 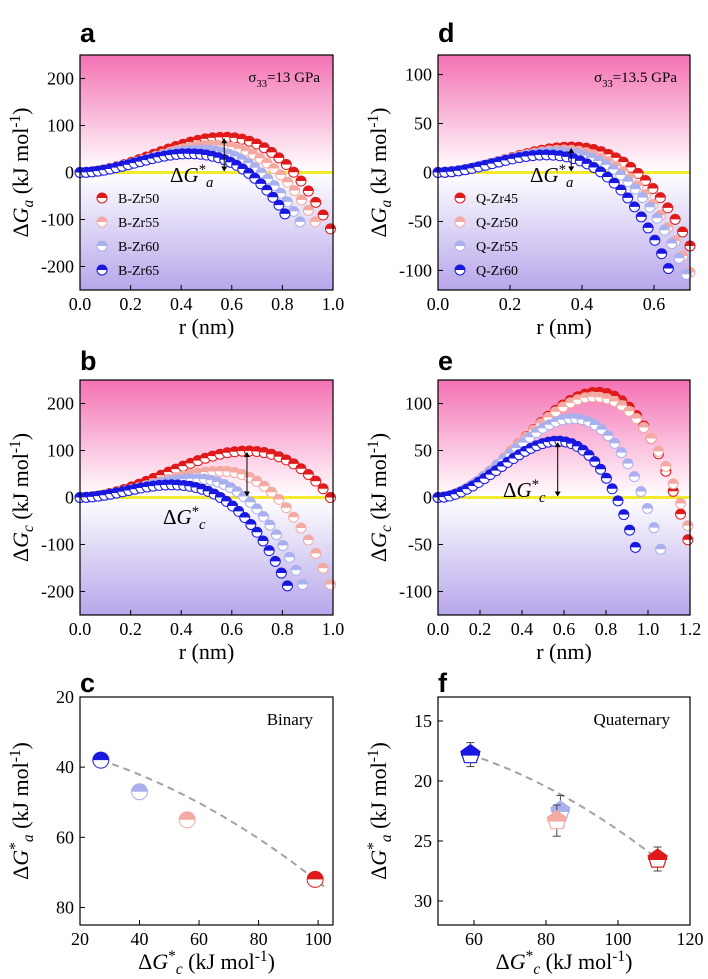 I want to click on x-tick-label: 0.6, so click(x=232, y=304).